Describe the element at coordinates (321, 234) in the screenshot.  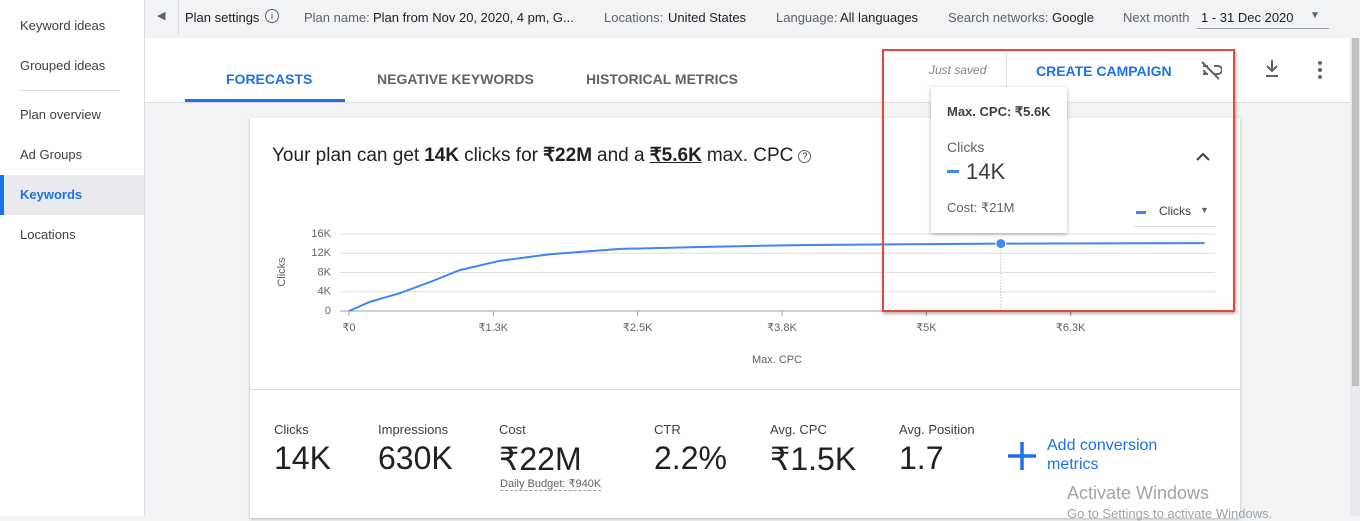
I see `y-tick-label: 16K` at that location.